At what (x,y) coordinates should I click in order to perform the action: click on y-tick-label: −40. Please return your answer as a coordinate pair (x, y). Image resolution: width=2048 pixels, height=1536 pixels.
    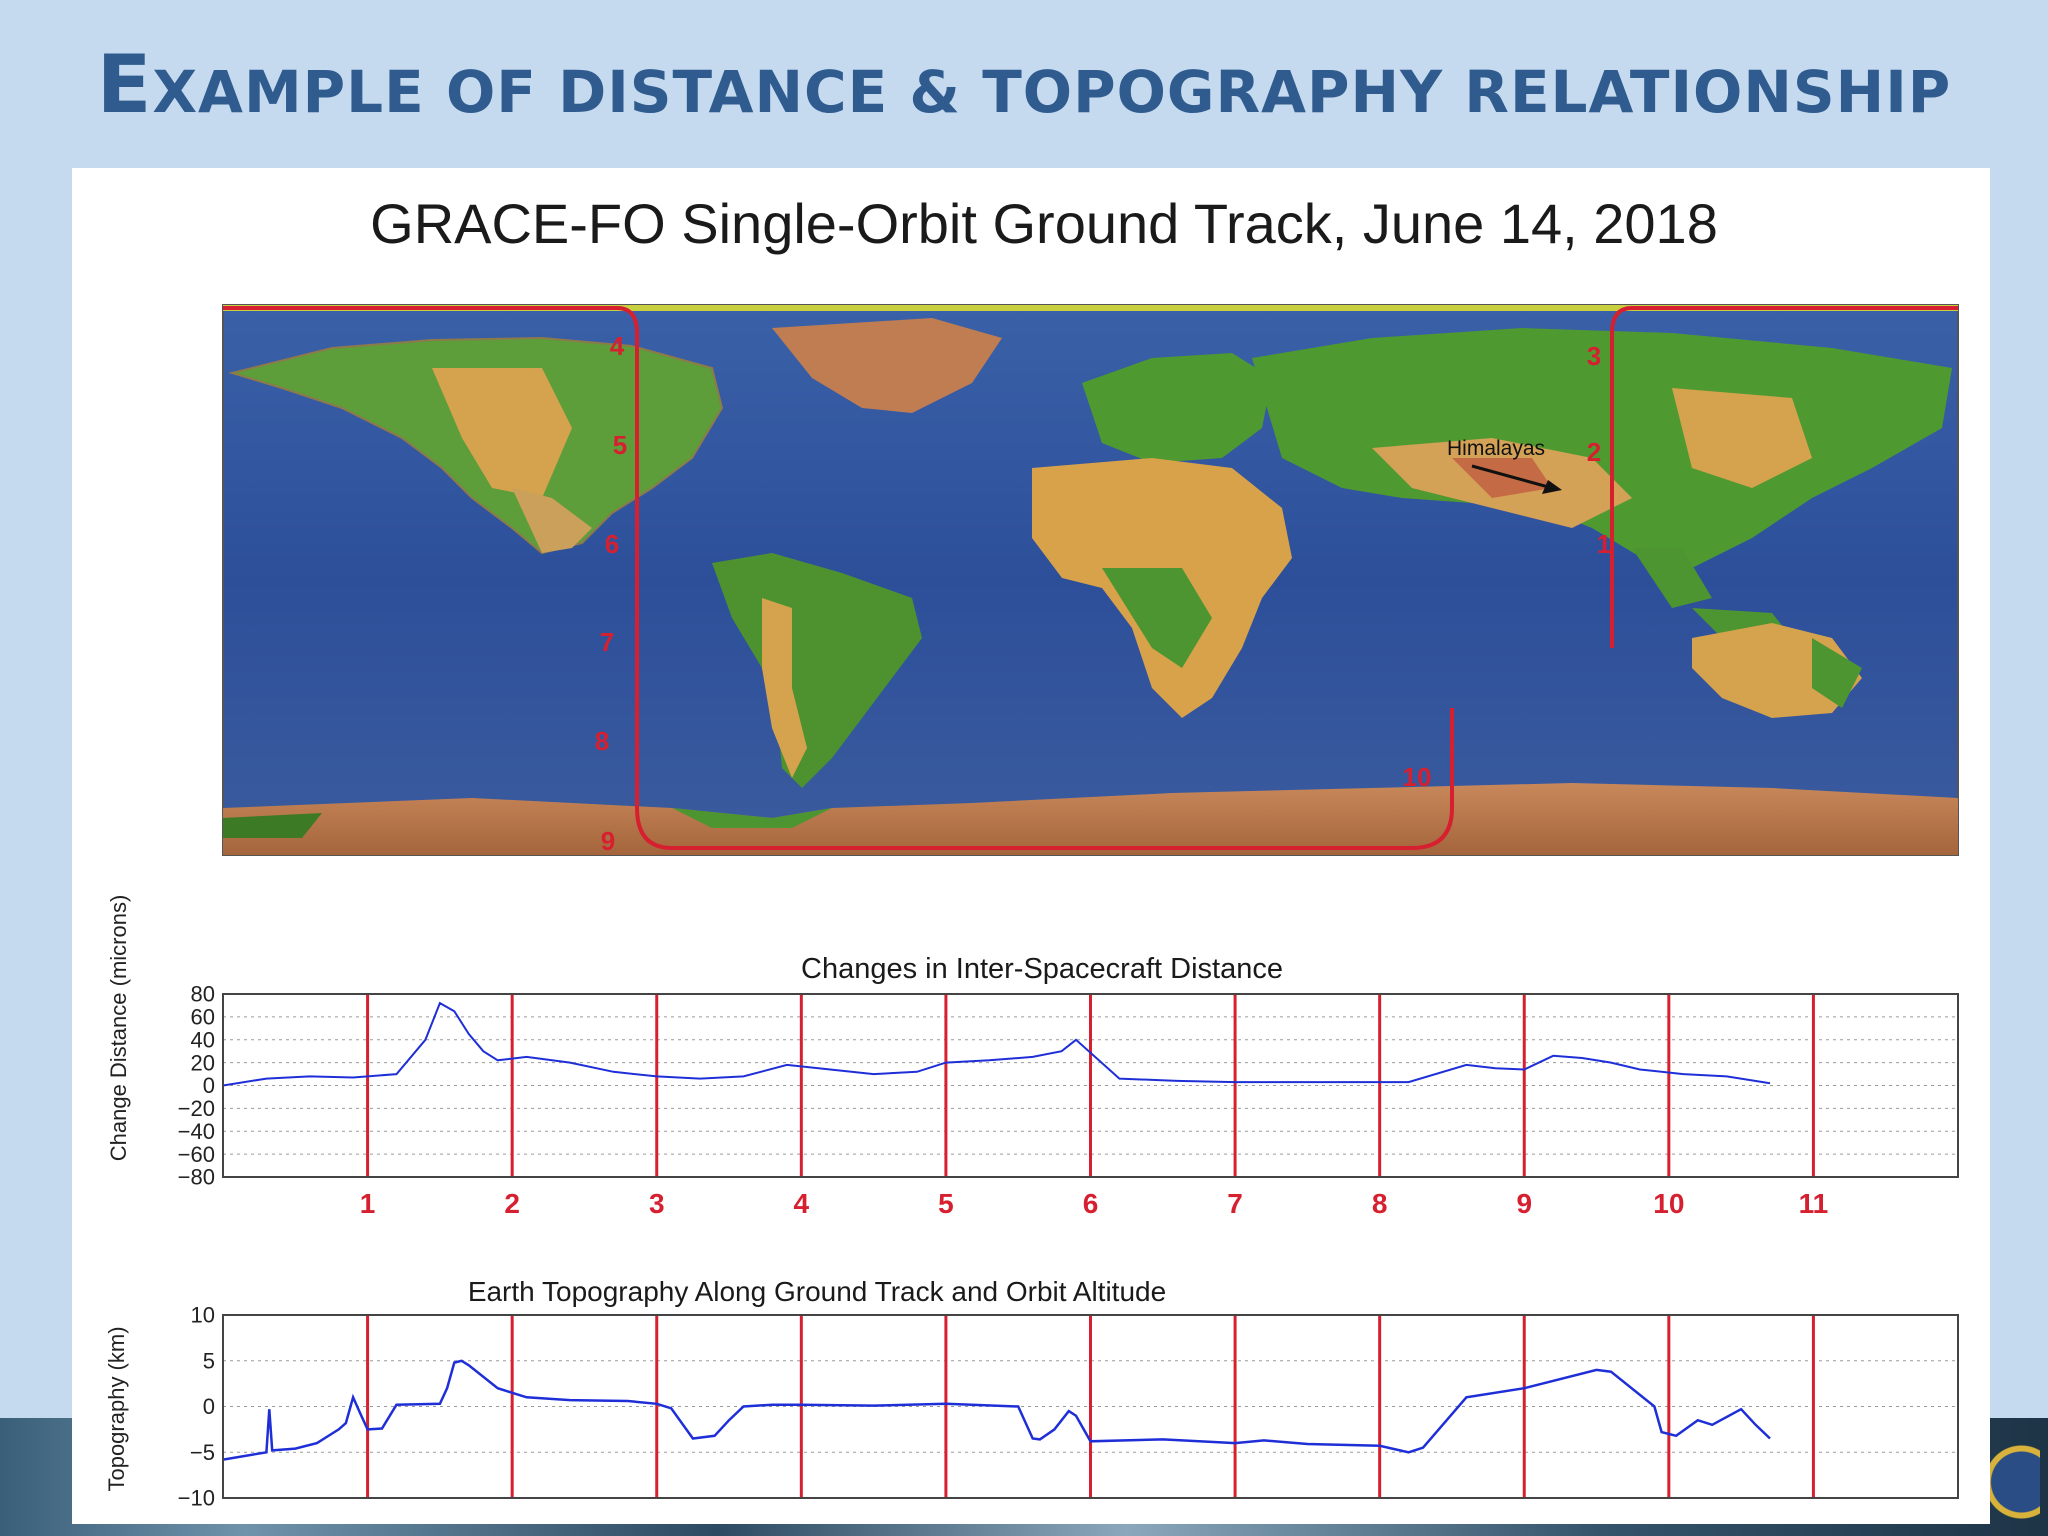
    Looking at the image, I should click on (196, 1131).